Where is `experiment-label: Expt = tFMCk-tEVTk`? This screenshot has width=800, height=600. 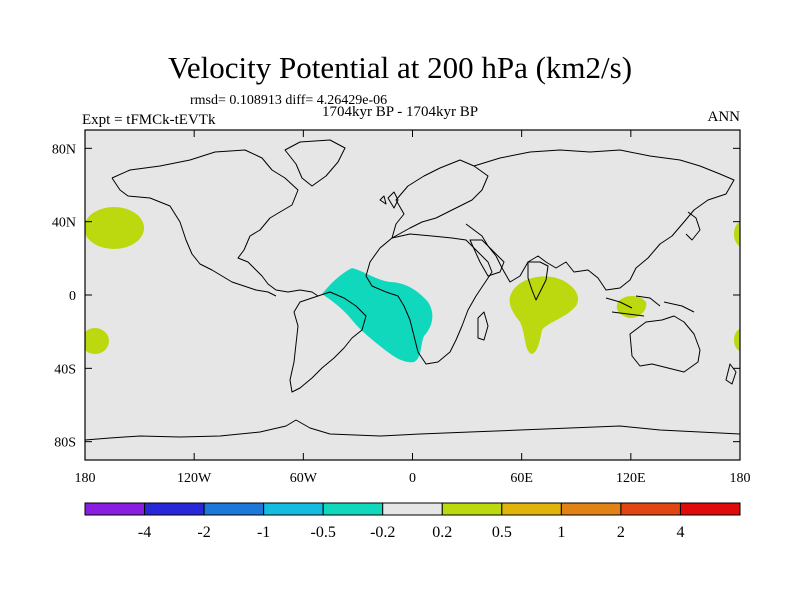 experiment-label: Expt = tFMCk-tEVTk is located at coordinates (149, 120).